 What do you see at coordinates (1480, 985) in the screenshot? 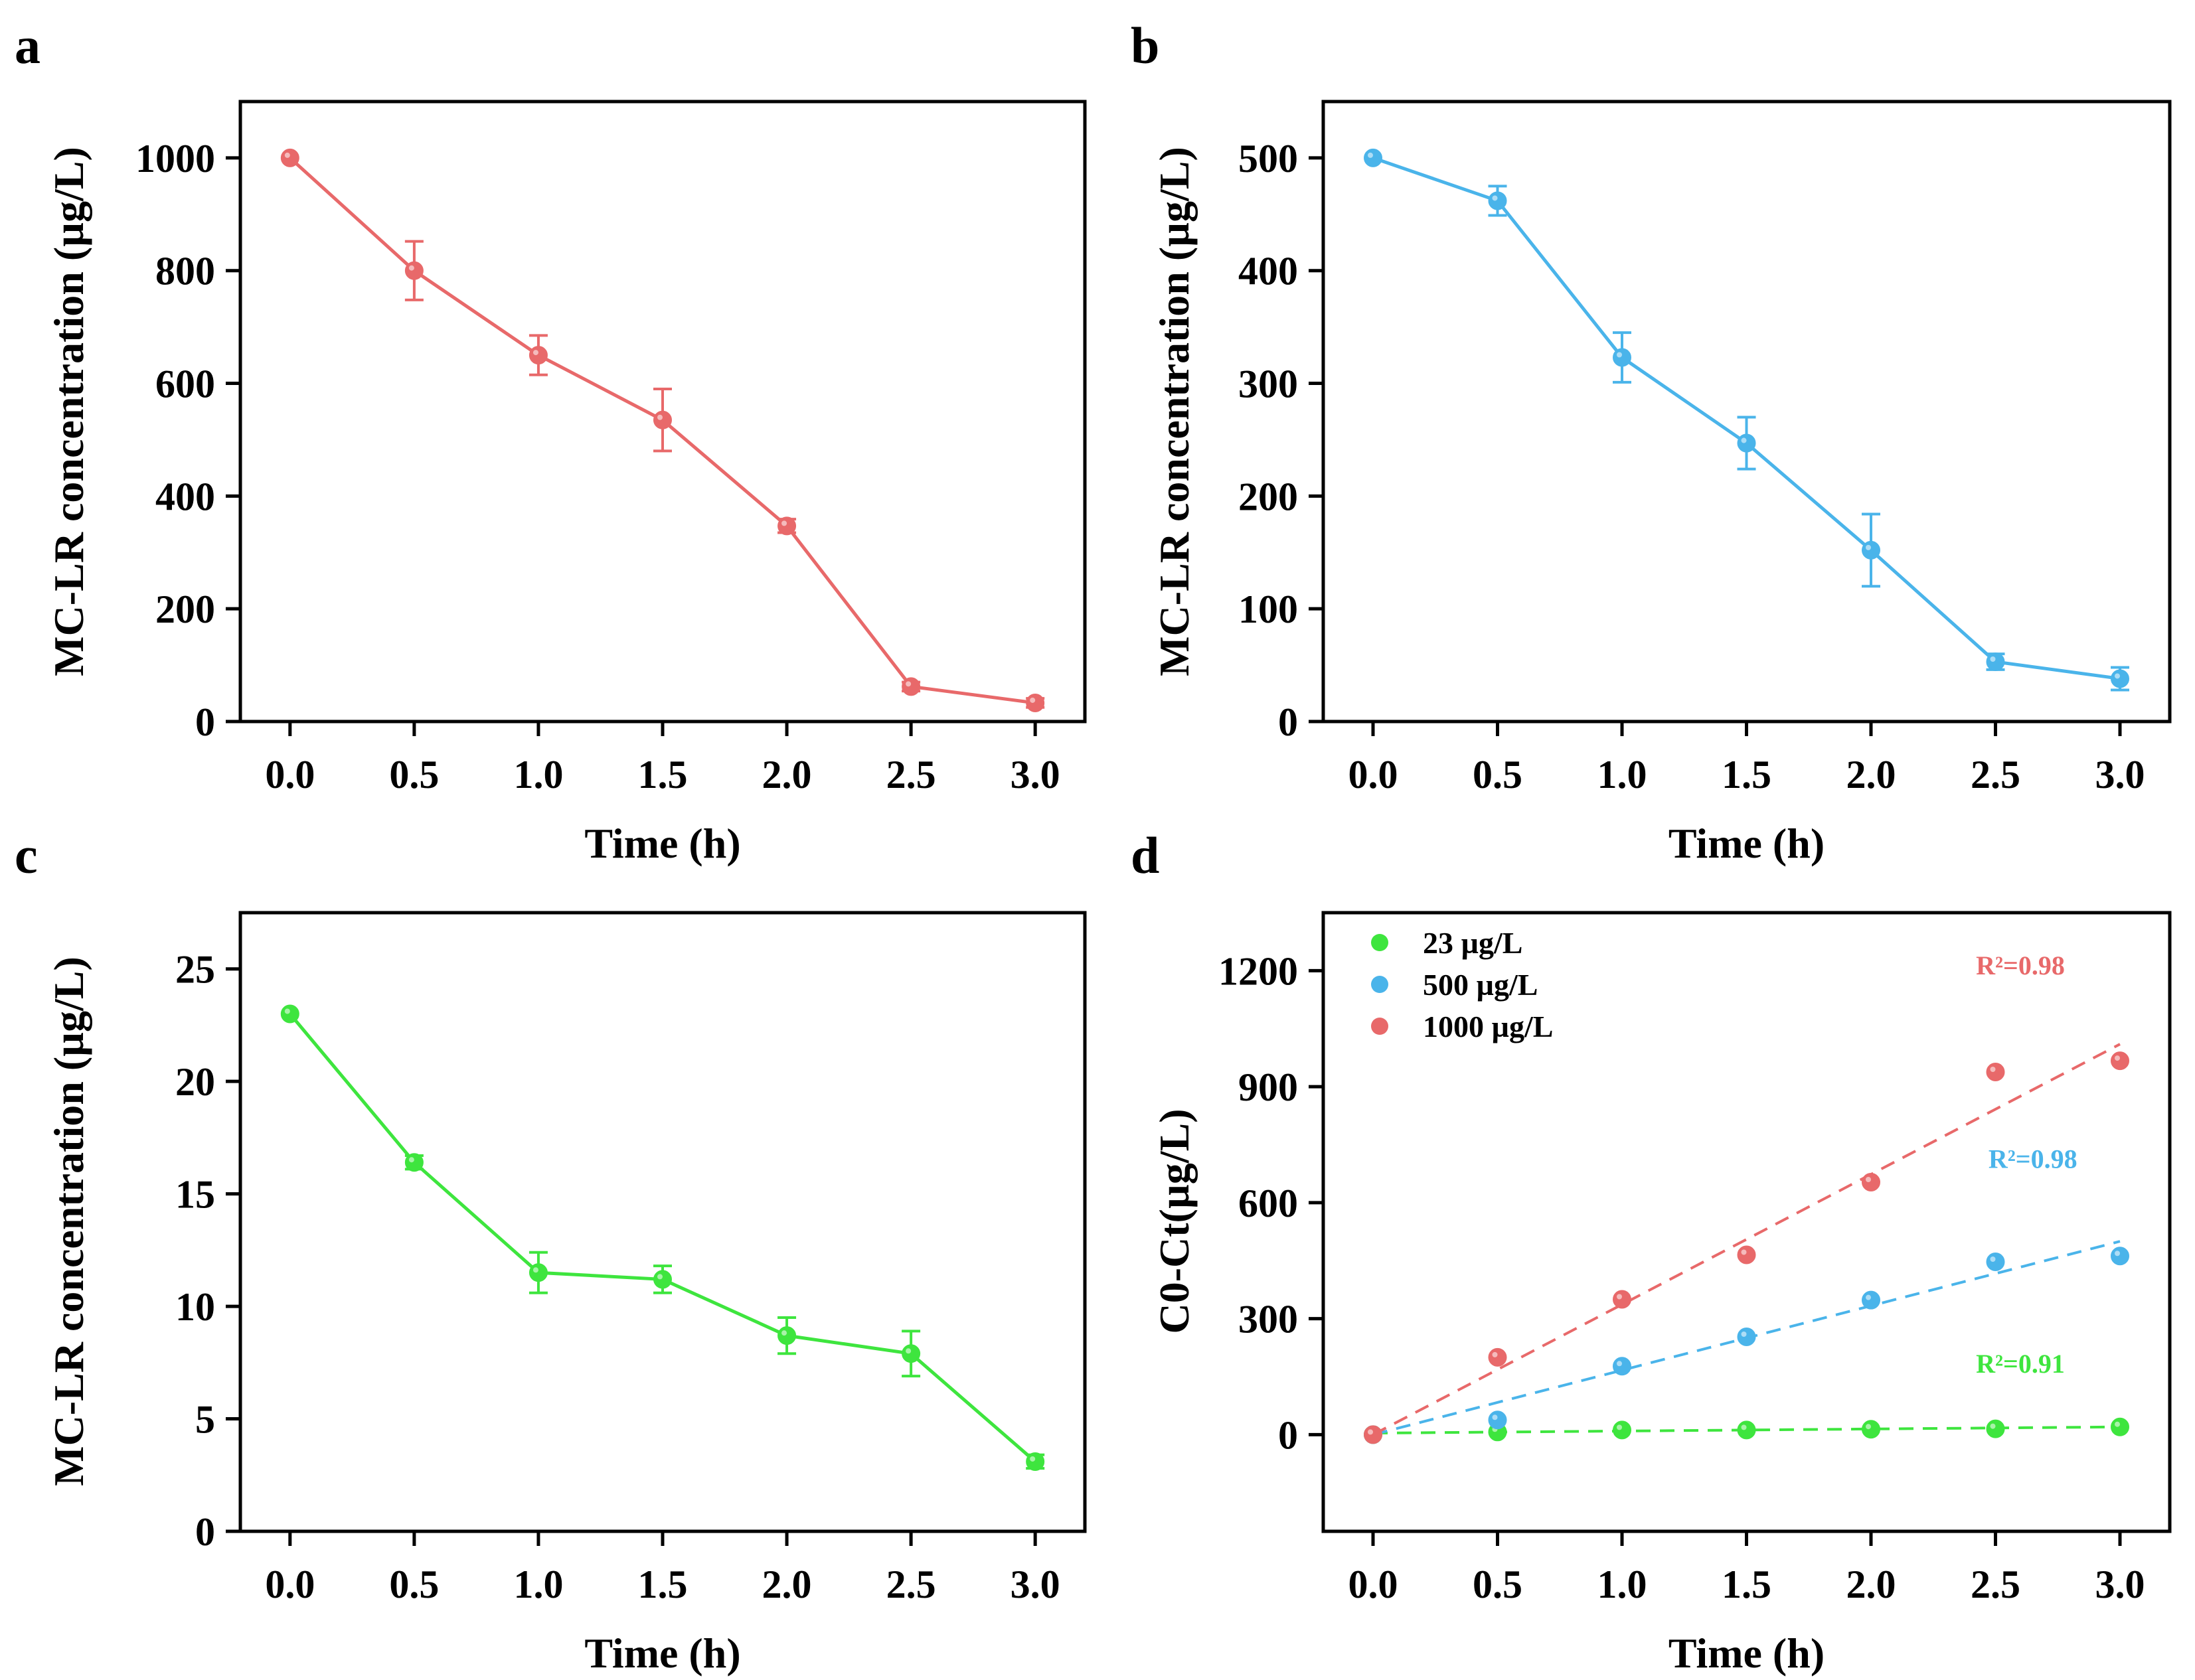
I see `legend-label: 500 µg/L` at bounding box center [1480, 985].